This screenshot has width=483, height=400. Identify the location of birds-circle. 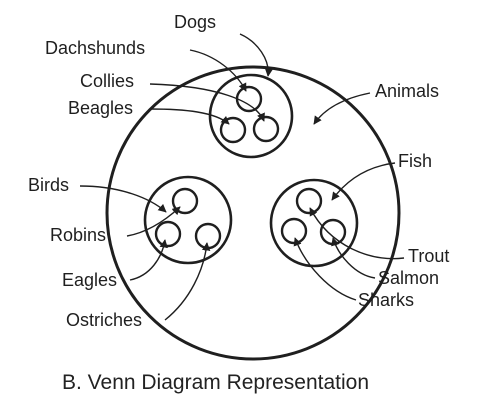
(188, 220).